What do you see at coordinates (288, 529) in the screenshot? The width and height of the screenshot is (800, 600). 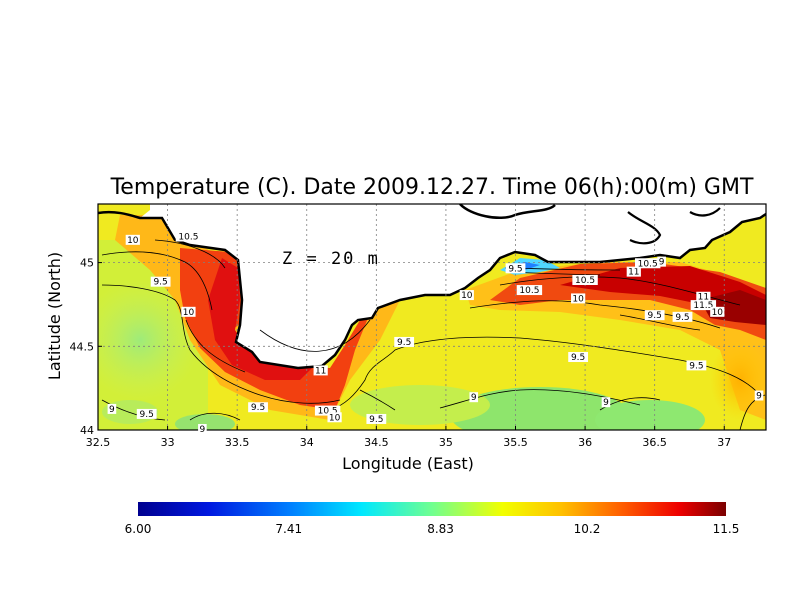 I see `colorbar-tick-label: 7.41` at bounding box center [288, 529].